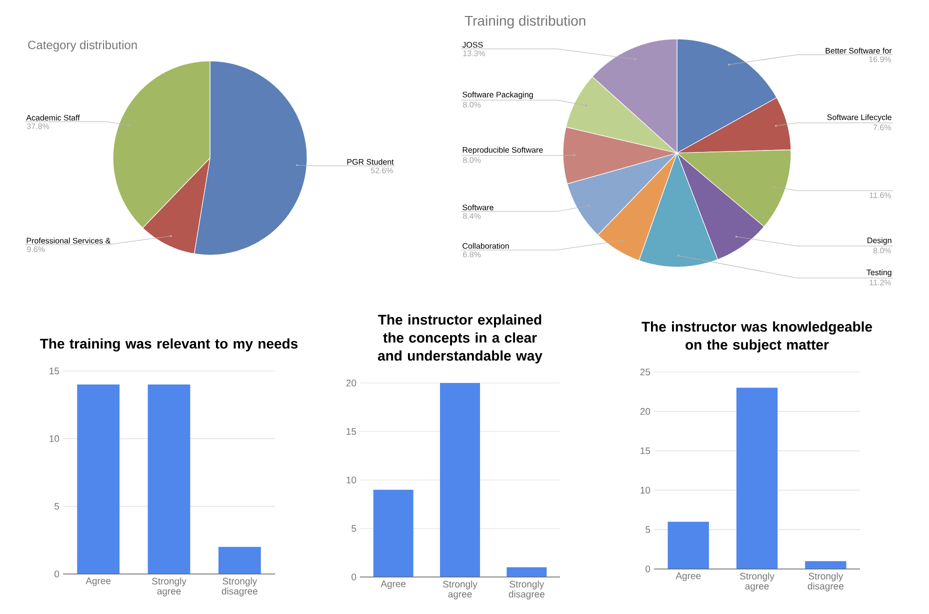 This screenshot has height=614, width=929. Describe the element at coordinates (169, 345) in the screenshot. I see `chart-title: The training was relevant to my needs` at that location.